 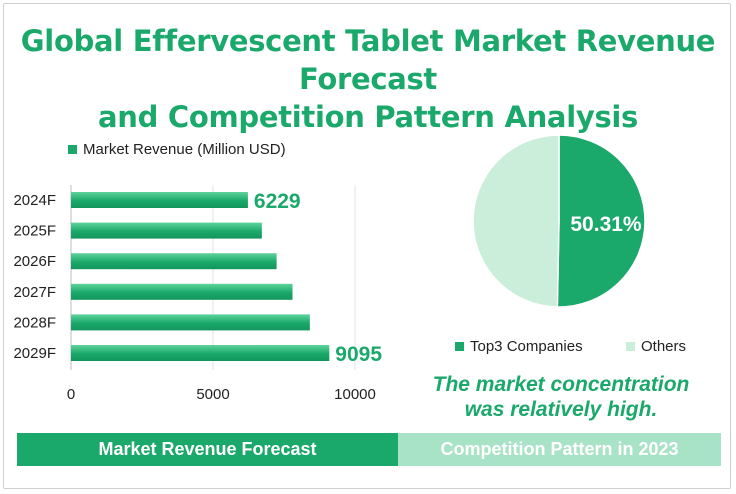 What do you see at coordinates (200, 353) in the screenshot?
I see `bar-2029F` at bounding box center [200, 353].